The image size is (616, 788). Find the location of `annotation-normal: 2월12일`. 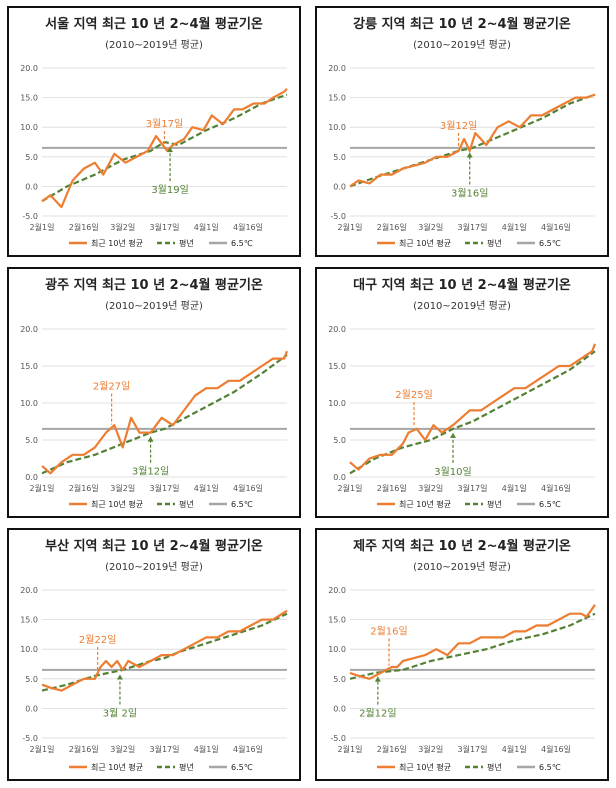

annotation-normal: 2월12일 is located at coordinates (378, 714).